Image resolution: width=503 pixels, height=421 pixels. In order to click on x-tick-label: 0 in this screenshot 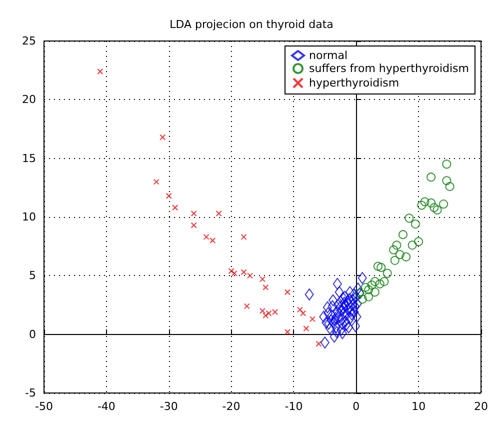, I will do `click(356, 406)`.